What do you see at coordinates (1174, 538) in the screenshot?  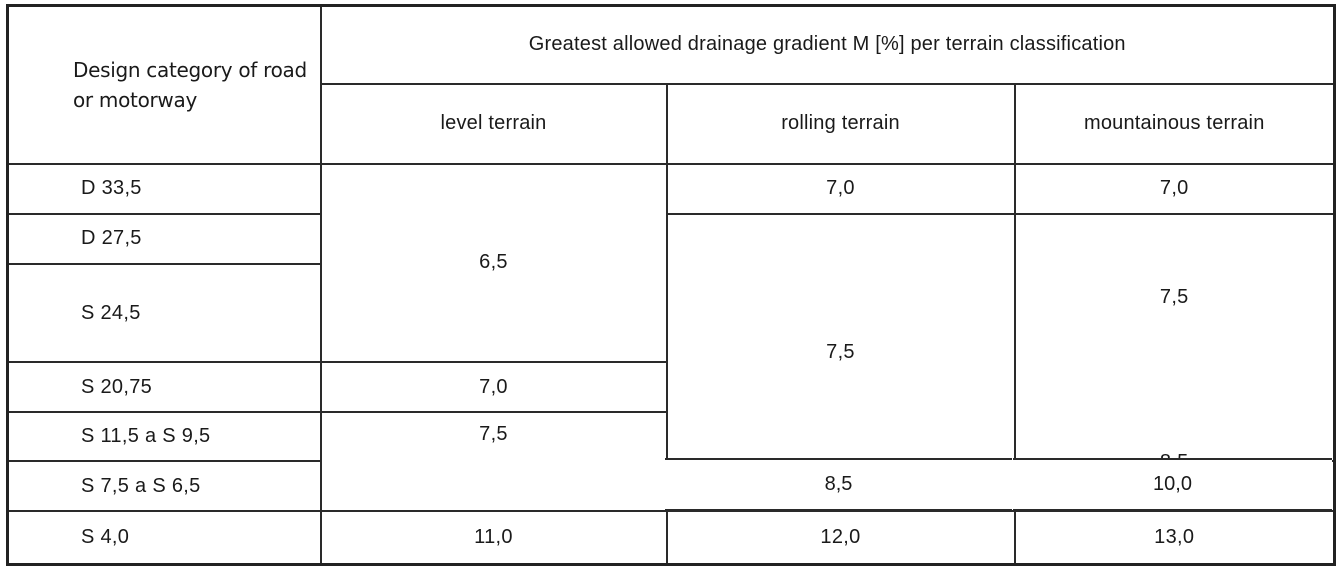 I see `cell-mountainous-13-0: 13,0` at bounding box center [1174, 538].